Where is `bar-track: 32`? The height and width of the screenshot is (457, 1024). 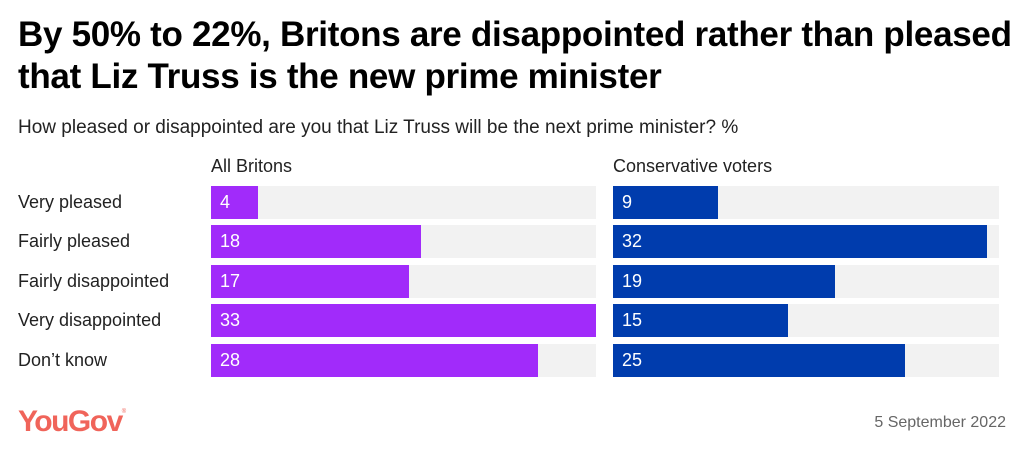 bar-track: 32 is located at coordinates (806, 241).